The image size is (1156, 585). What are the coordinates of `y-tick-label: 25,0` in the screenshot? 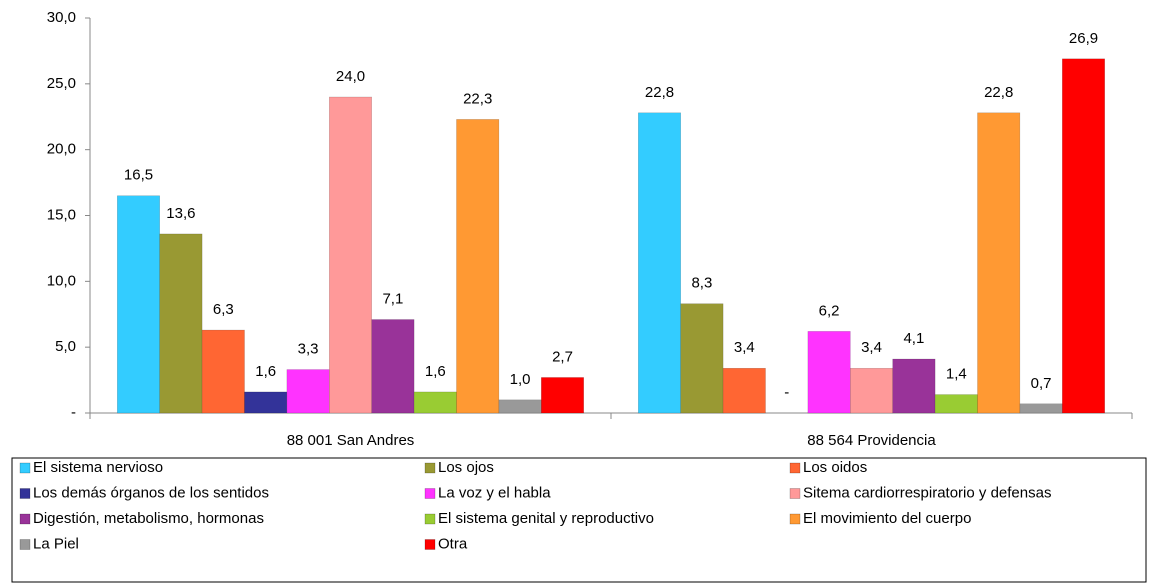 It's located at (61, 83).